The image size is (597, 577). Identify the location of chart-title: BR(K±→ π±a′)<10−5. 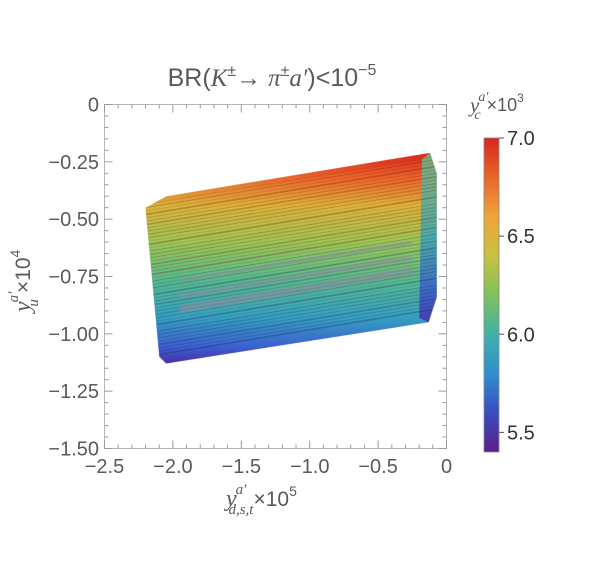
(272, 77).